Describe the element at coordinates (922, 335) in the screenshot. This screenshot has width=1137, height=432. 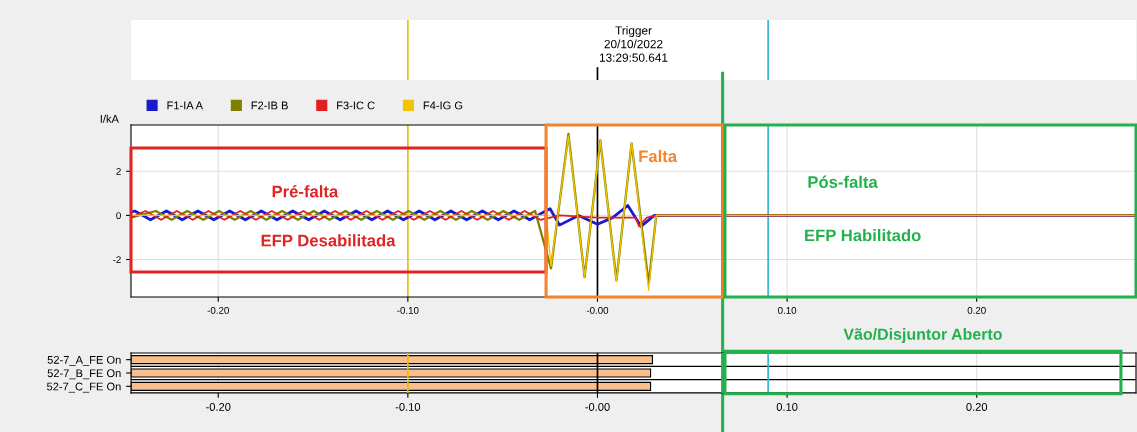
I see `text: Vão/Disjuntor Aberto` at that location.